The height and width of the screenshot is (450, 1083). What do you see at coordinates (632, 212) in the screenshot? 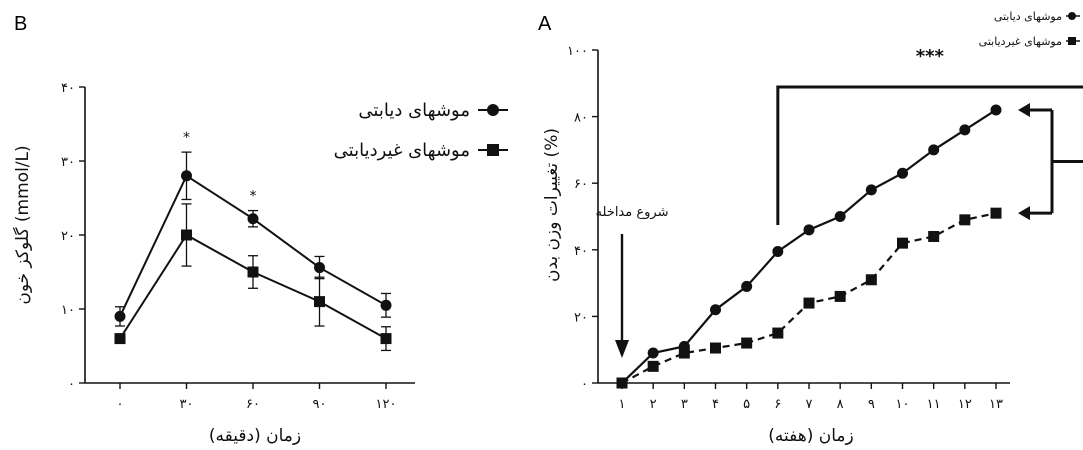
I see `panel-a-intervention-label: شروع مداخله` at bounding box center [632, 212].